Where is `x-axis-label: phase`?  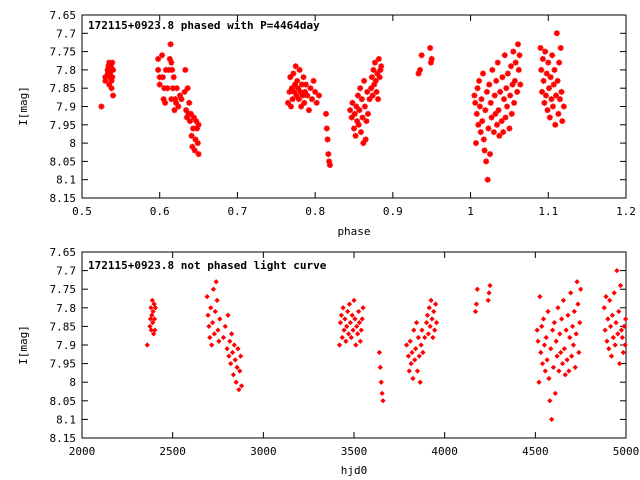 x-axis-label: phase is located at coordinates (353, 231).